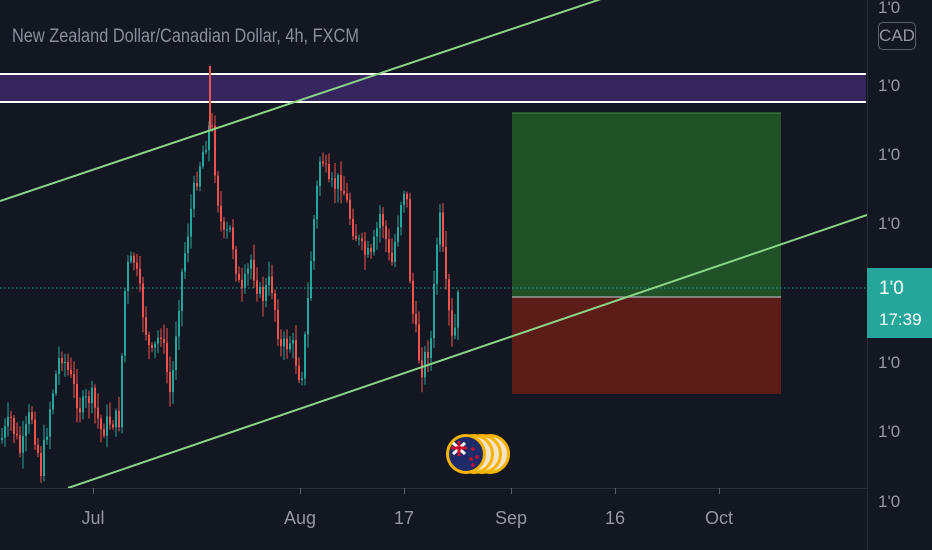 Image resolution: width=932 pixels, height=550 pixels. Describe the element at coordinates (646, 345) in the screenshot. I see `position-loss-zone` at that location.